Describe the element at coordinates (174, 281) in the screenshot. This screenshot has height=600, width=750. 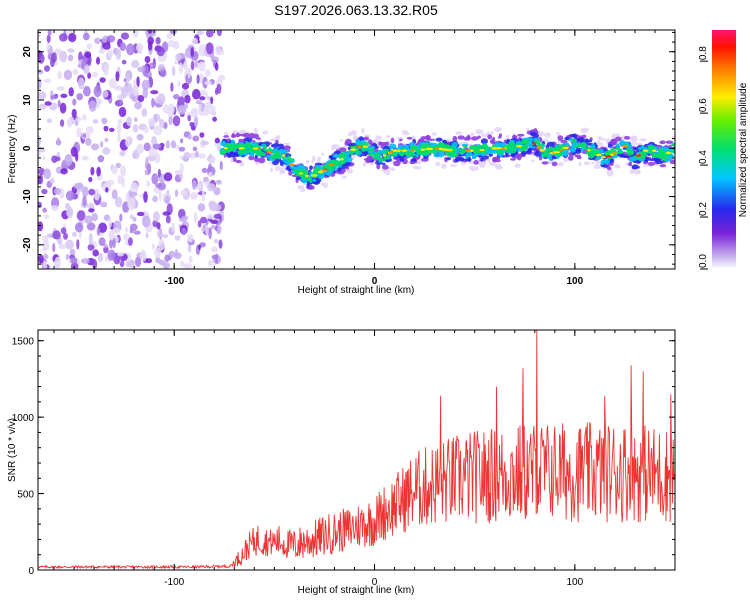
I see `xtick-label: -100` at that location.